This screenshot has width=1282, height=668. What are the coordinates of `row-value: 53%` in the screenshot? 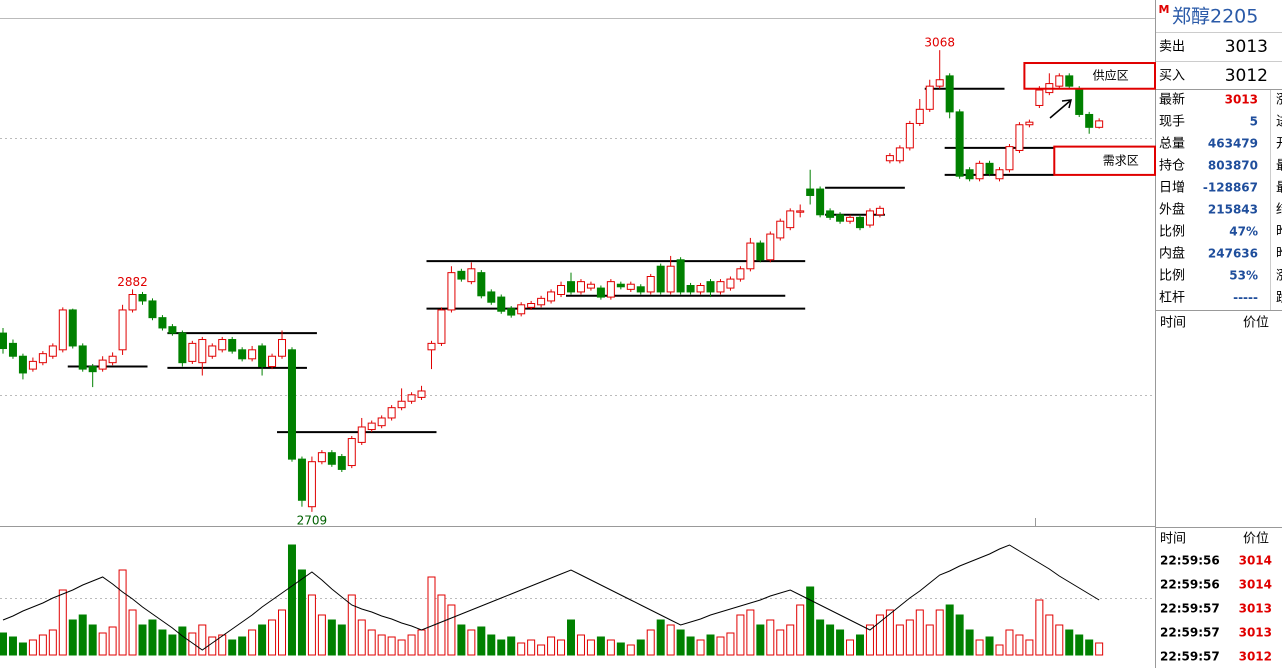 It's located at (1243, 276).